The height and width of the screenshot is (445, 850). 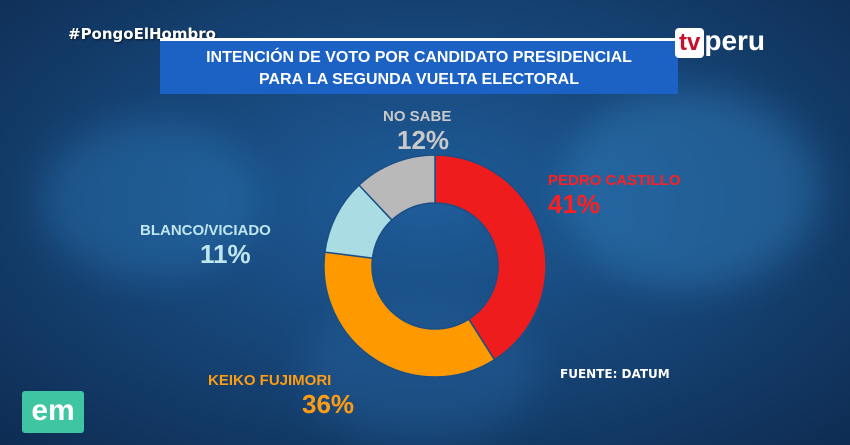 What do you see at coordinates (419, 79) in the screenshot?
I see `chart-title-line2: PARA LA SEGUNDA VUELTA ELECTORAL` at bounding box center [419, 79].